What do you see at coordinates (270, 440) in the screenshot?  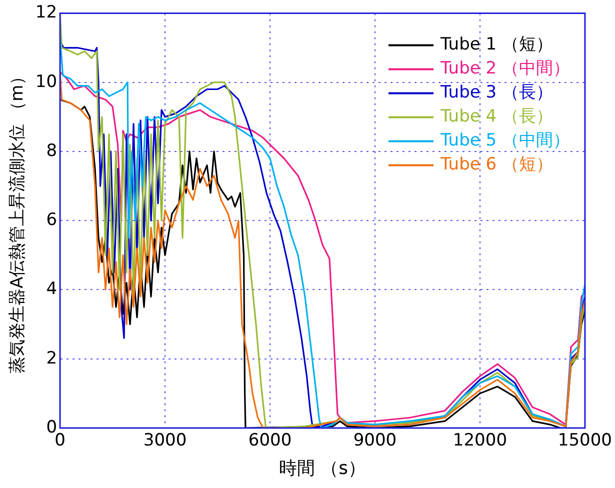 I see `x-tick-label: 6000` at bounding box center [270, 440].